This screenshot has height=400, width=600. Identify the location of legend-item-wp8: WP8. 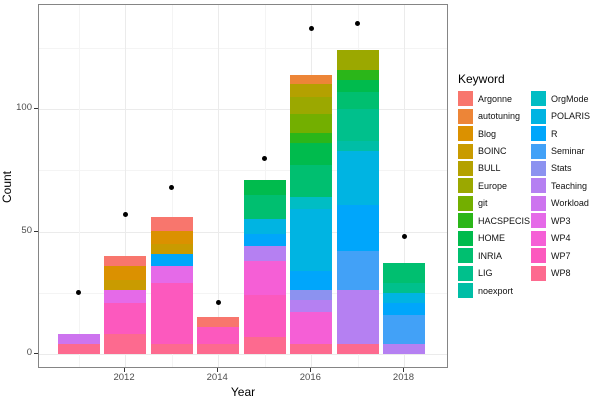
(560, 272).